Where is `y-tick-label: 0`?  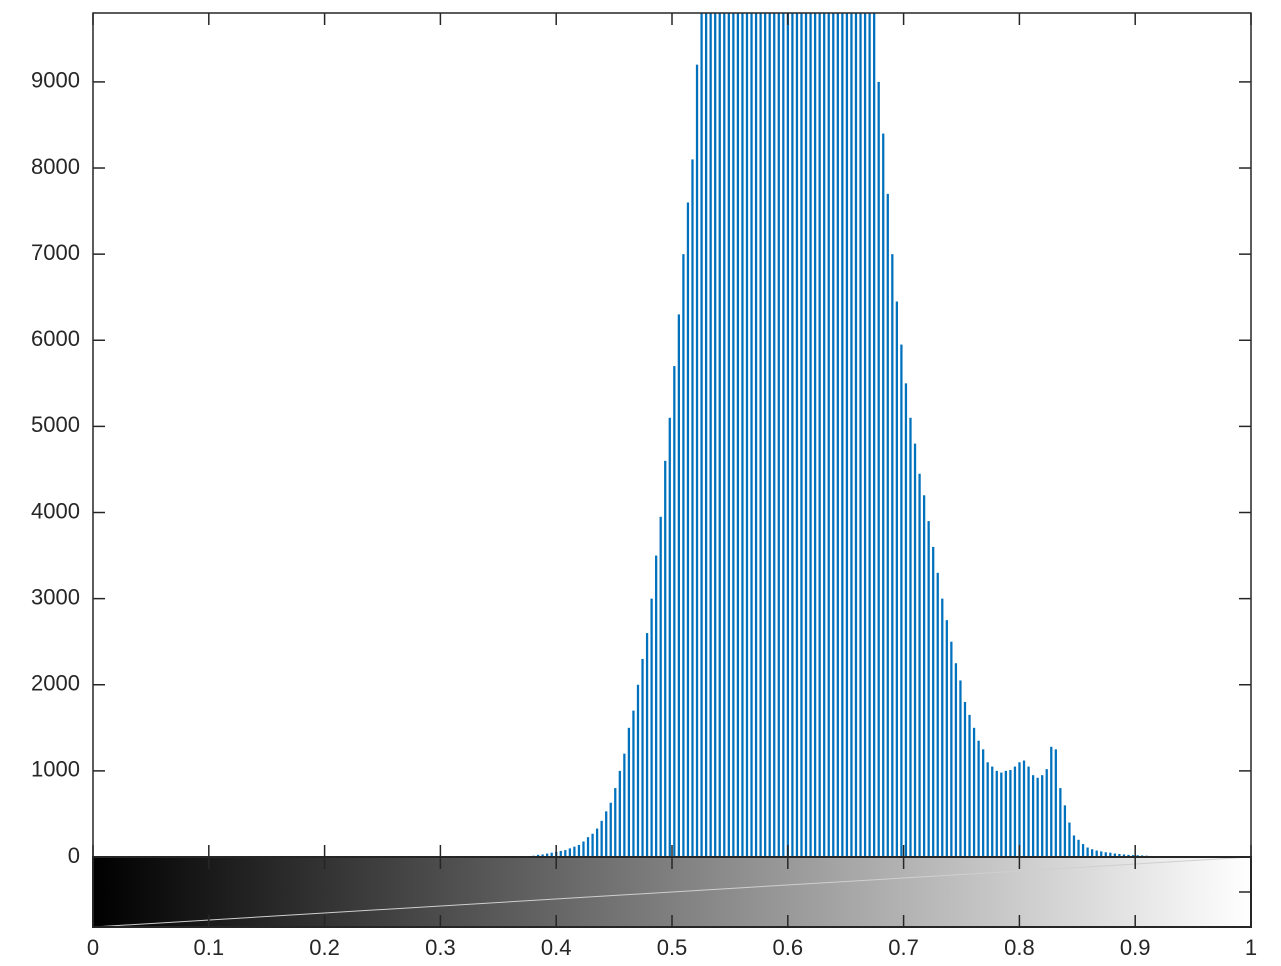 y-tick-label: 0 is located at coordinates (74, 855).